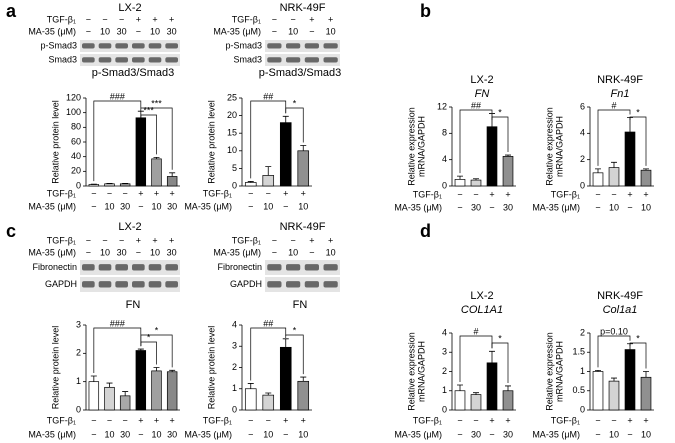  Describe the element at coordinates (117, 96) in the screenshot. I see `significance-label: ###` at that location.